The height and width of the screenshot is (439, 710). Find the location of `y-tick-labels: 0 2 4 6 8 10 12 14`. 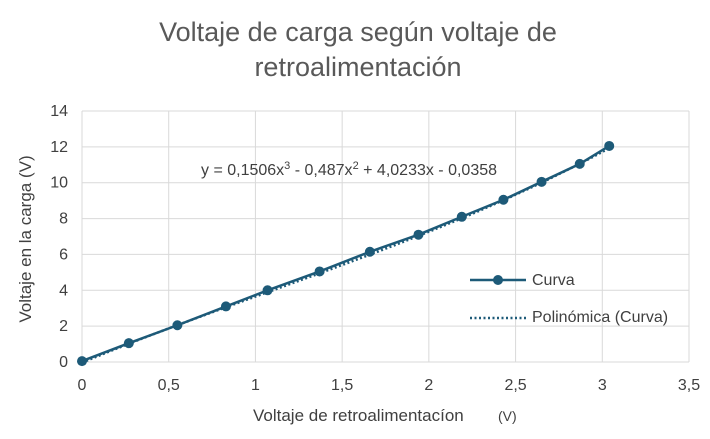

y-tick-labels: 0 2 4 6 8 10 12 14 is located at coordinates (59, 237).